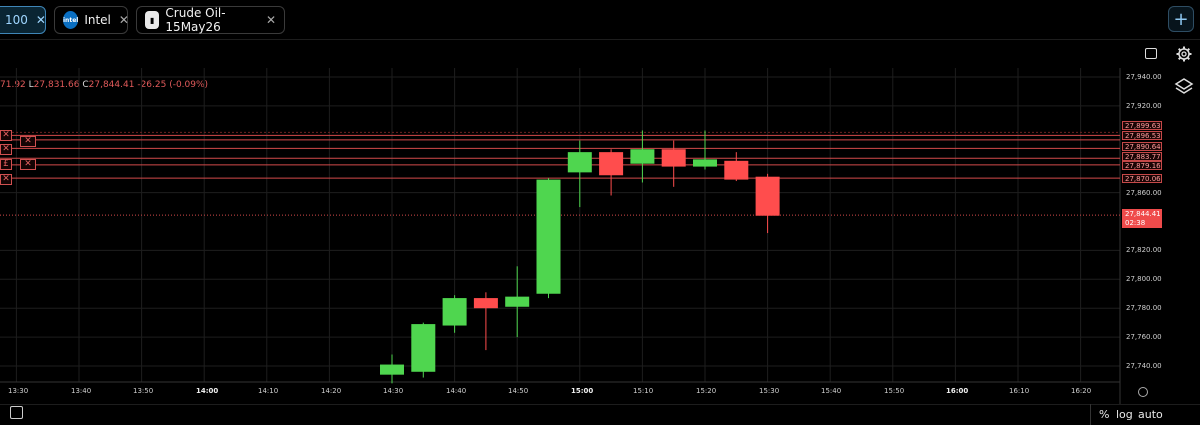  What do you see at coordinates (1144, 337) in the screenshot?
I see `price-axis-label: 27,760.00` at bounding box center [1144, 337].